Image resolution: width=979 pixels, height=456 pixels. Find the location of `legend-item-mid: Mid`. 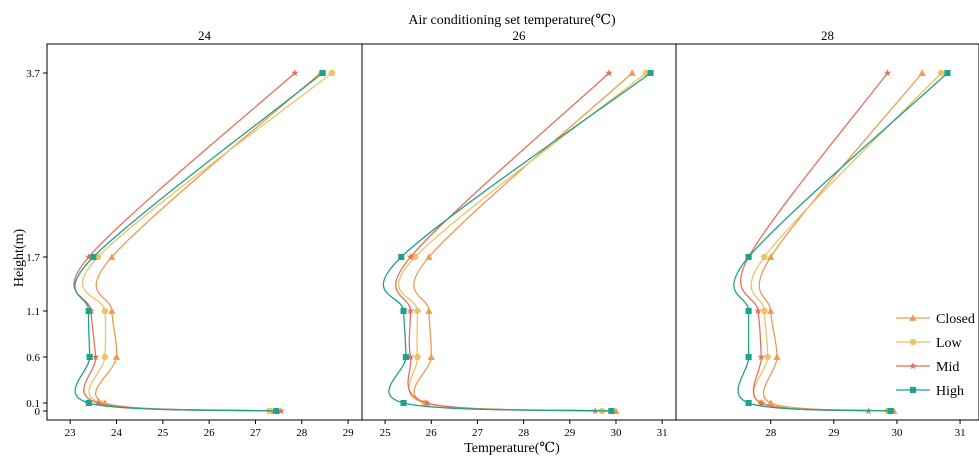

legend-item-mid: Mid is located at coordinates (927, 367).